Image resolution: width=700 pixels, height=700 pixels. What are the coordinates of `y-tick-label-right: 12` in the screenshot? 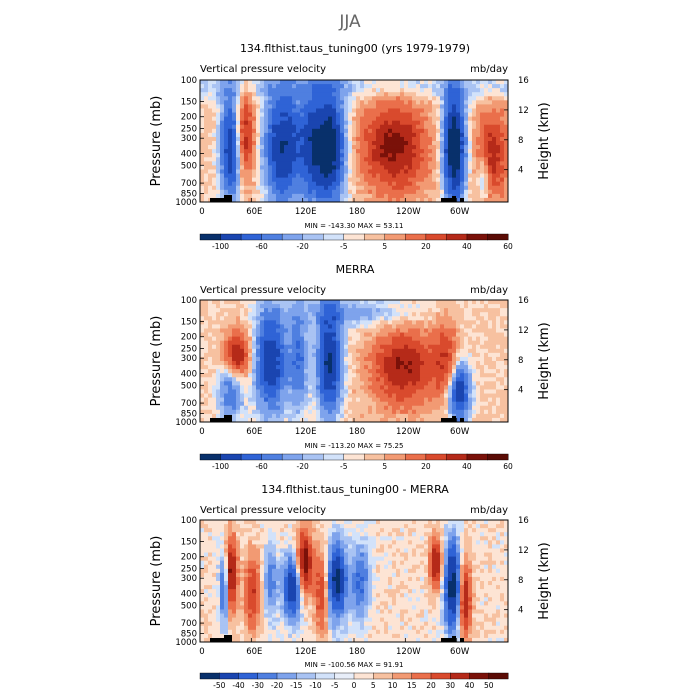 It's located at (523, 331).